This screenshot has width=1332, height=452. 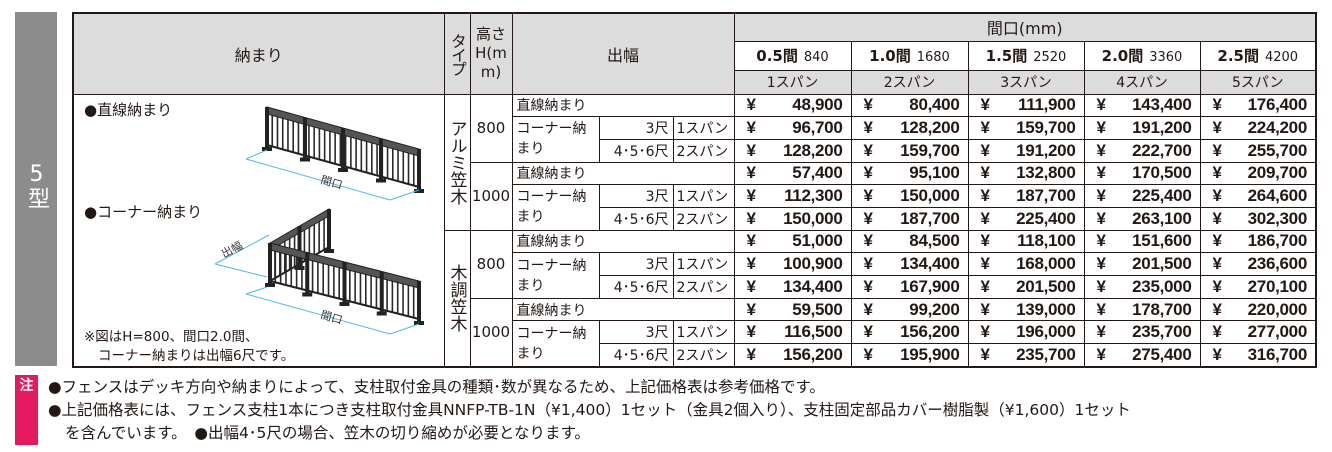 What do you see at coordinates (777, 56) in the screenshot?
I see `size-ken: 0.5間` at bounding box center [777, 56].